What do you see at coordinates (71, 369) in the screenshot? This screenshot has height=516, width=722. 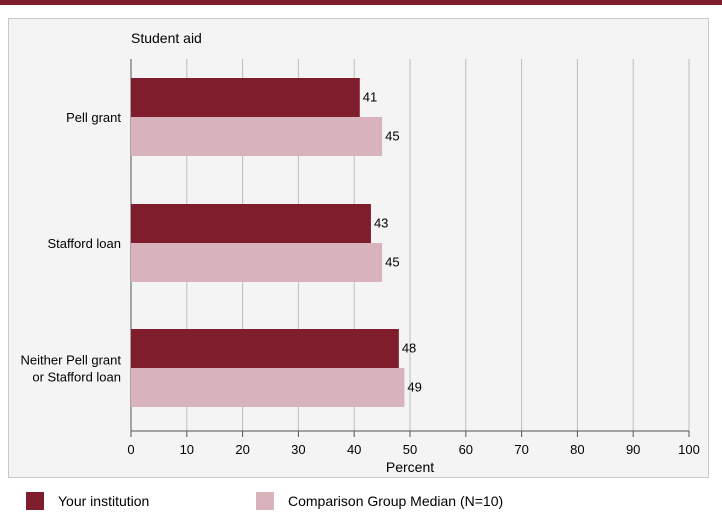 I see `category-label-2: Neither Pell grant or Stafford loan` at bounding box center [71, 369].